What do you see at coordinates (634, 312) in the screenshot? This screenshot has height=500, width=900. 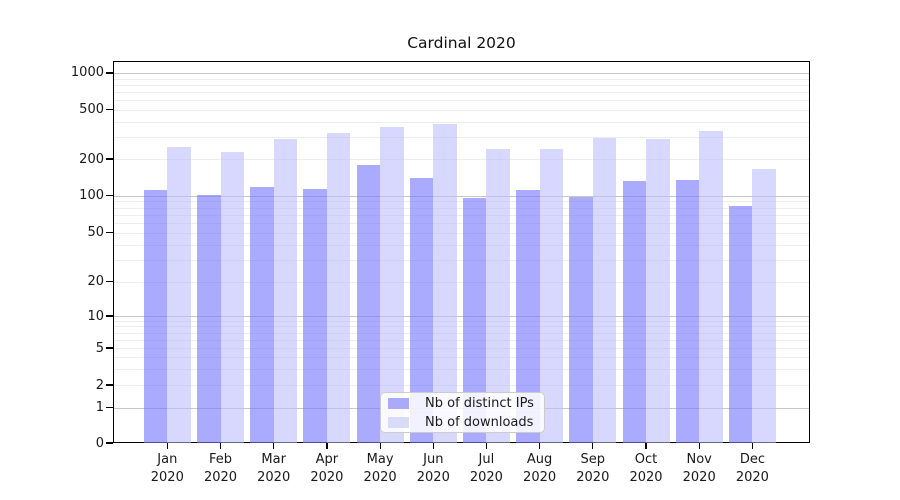 I see `bar-oct-distinct-ips` at bounding box center [634, 312].